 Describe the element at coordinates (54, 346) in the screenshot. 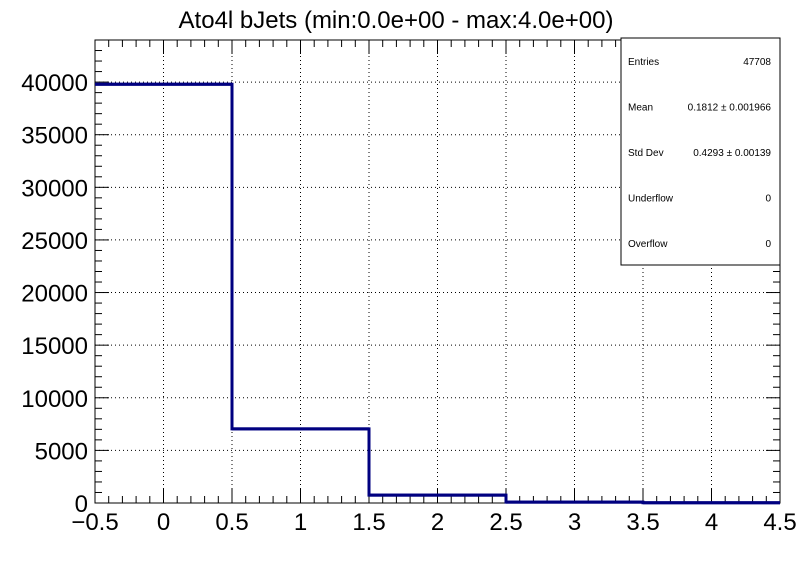

I see `y-tick-label: 15000` at that location.